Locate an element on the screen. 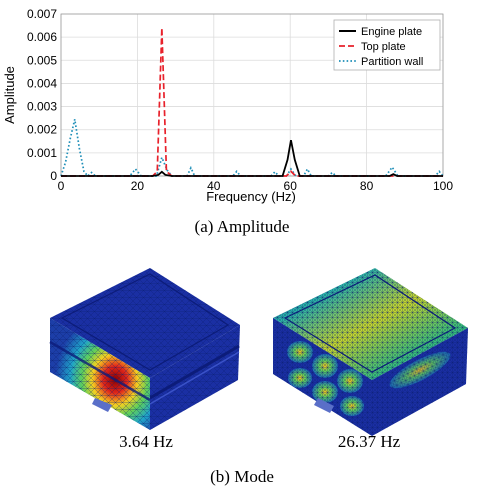 This screenshot has height=493, width=483. x-axis-label: Frequency (Hz) is located at coordinates (251, 196).